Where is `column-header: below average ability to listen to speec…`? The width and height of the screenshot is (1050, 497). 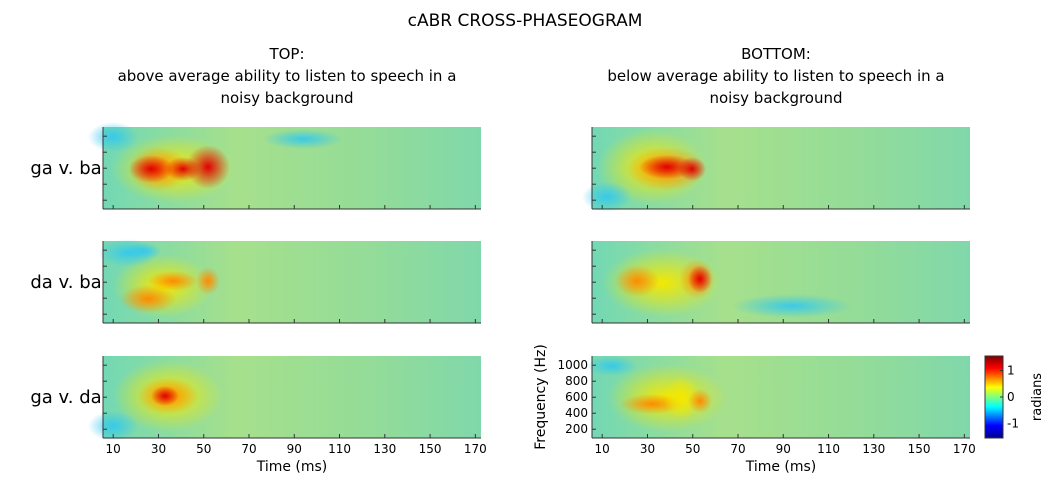 column-header: below average ability to listen to speec… is located at coordinates (775, 76).